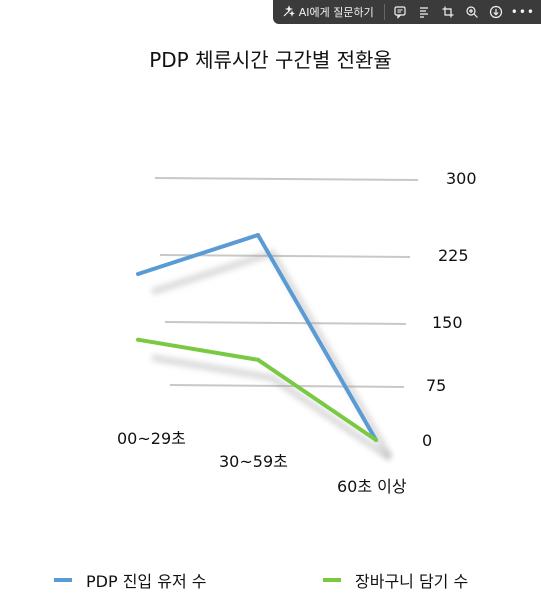 The width and height of the screenshot is (541, 606). I want to click on x-tick-label: 00~29초, so click(151, 438).